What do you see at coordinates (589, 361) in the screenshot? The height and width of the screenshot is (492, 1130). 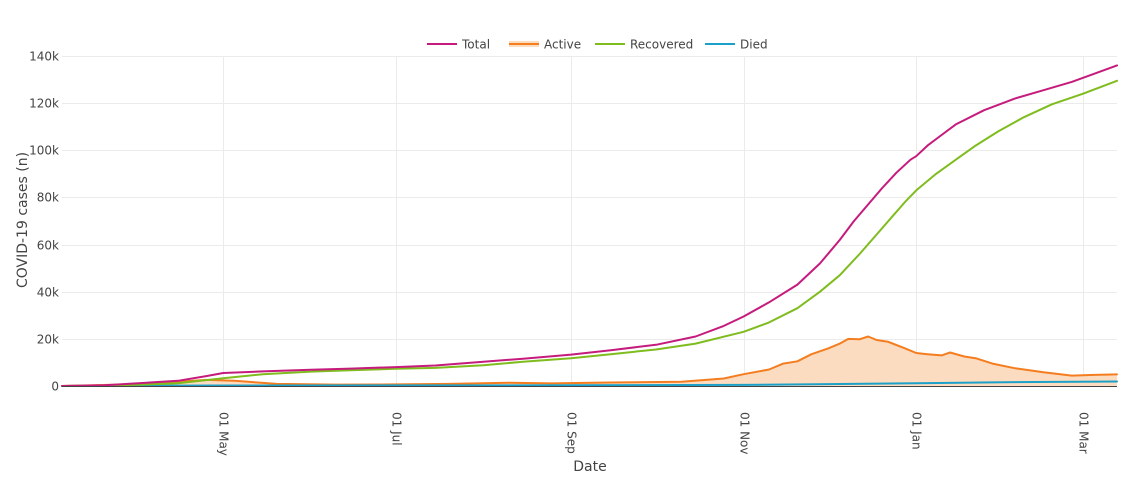 I see `active-area` at bounding box center [589, 361].